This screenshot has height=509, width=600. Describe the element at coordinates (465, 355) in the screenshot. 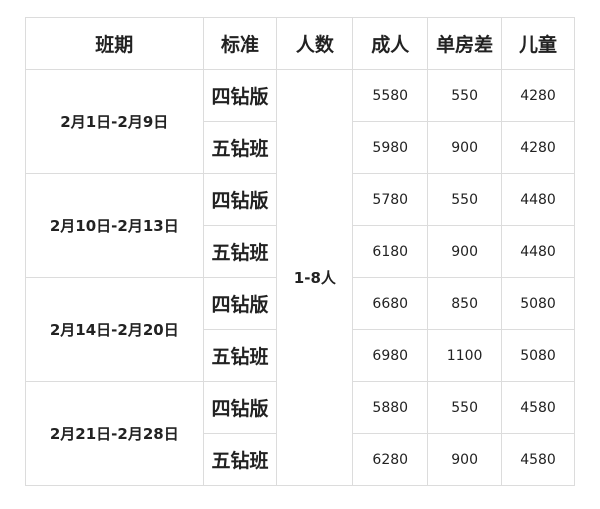

I see `single-supplement-cell: 1100` at that location.